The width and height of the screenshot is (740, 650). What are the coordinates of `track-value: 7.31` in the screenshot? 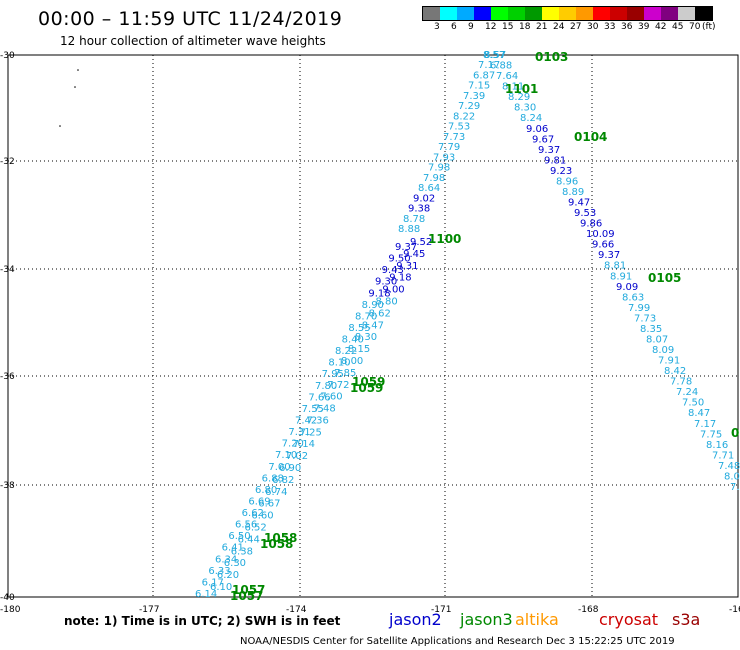 It's located at (299, 432).